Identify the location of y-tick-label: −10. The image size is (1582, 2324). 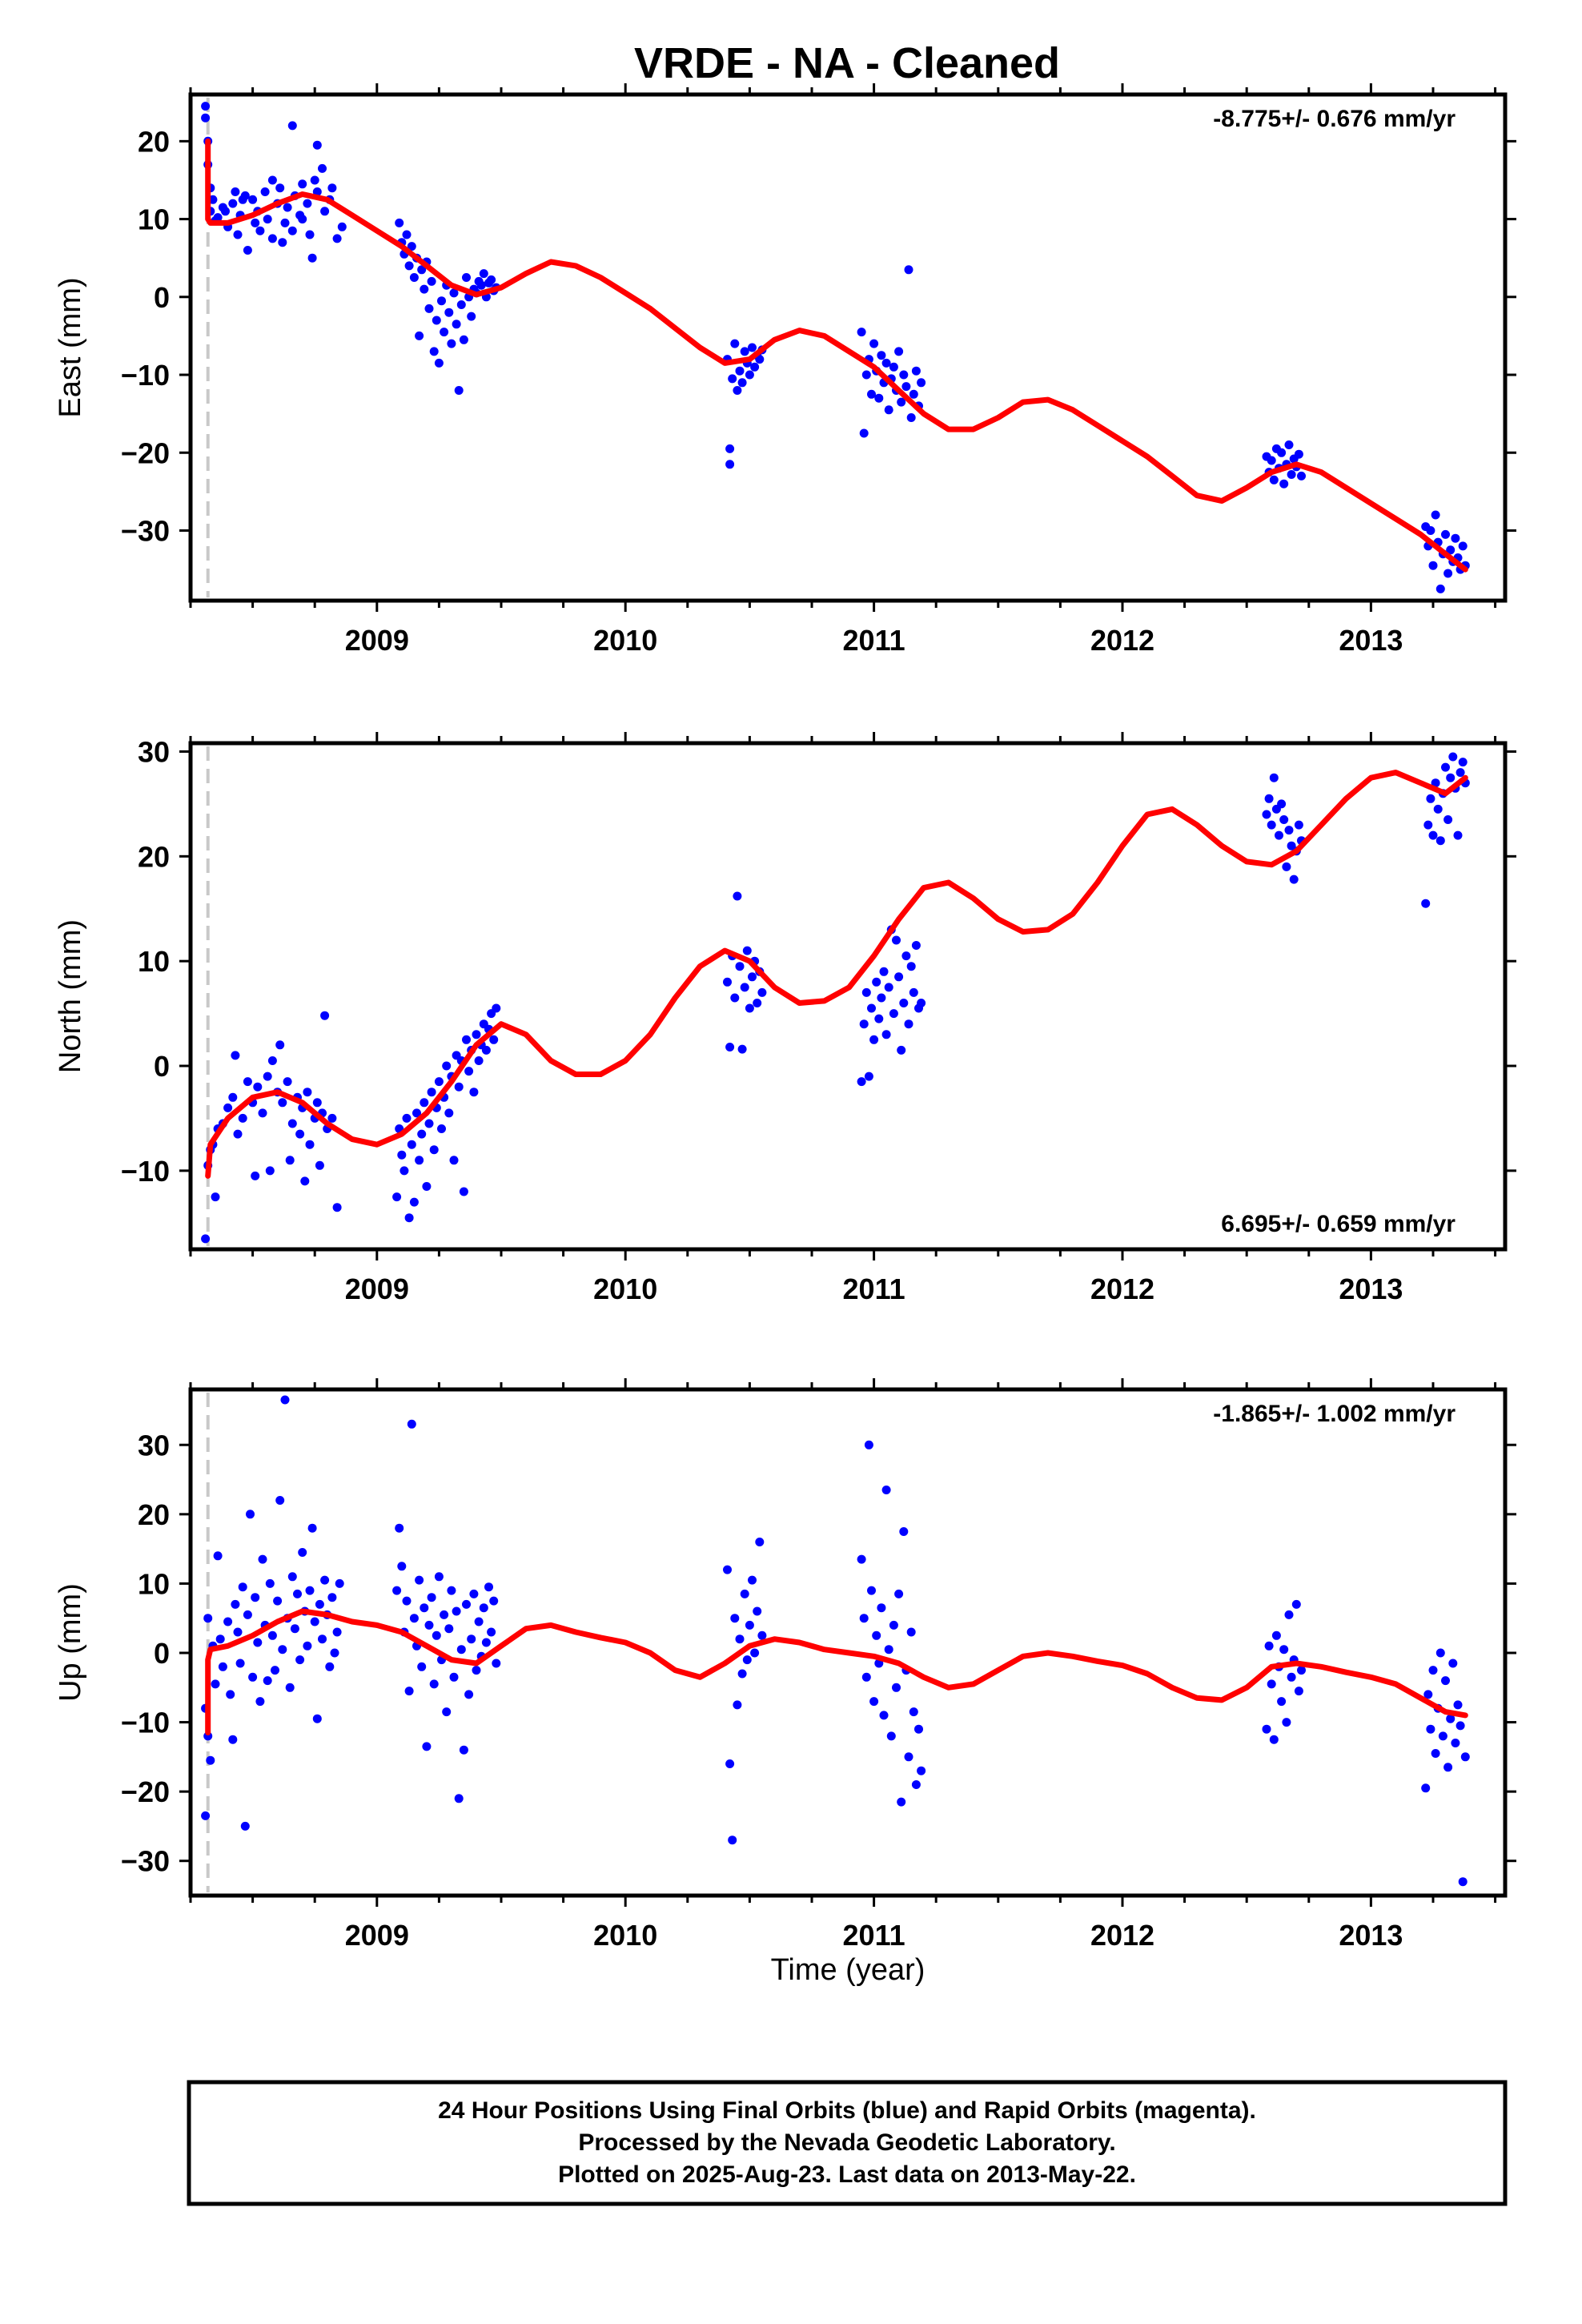
(145, 375).